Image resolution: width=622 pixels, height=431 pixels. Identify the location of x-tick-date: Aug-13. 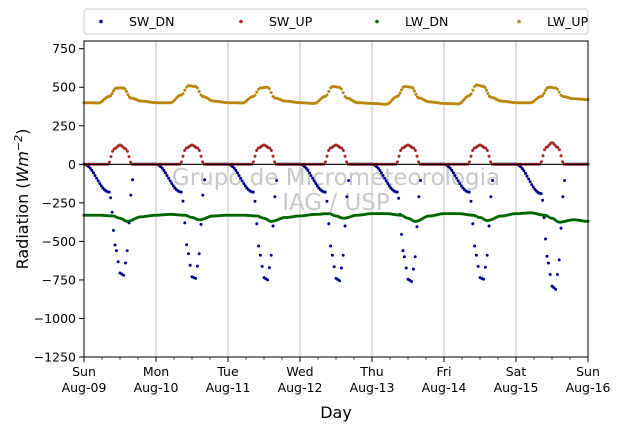
(372, 387).